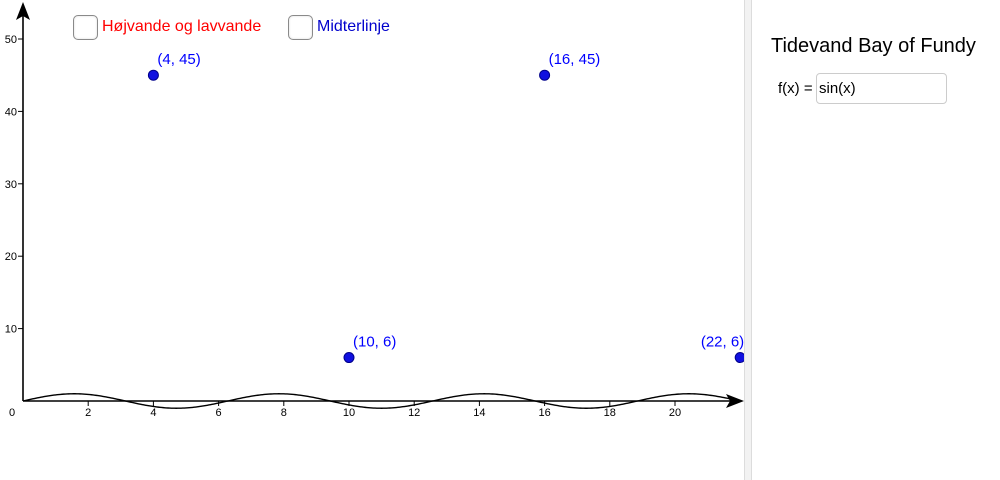  Describe the element at coordinates (11, 185) in the screenshot. I see `y-tick-label: 30` at that location.